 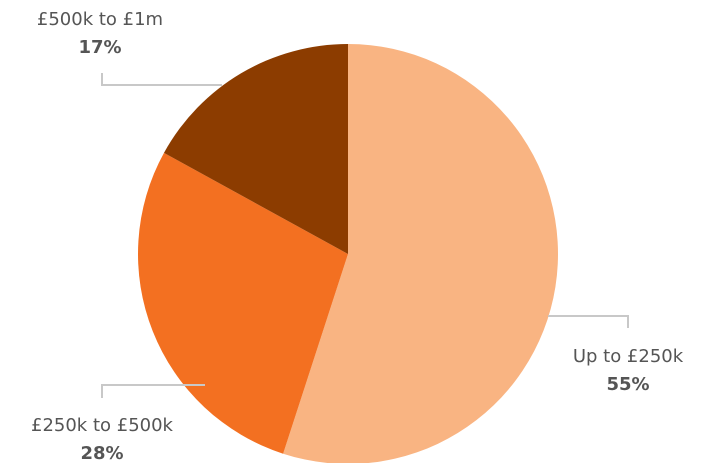 What do you see at coordinates (99, 47) in the screenshot?
I see `slice-value-label: 17%` at bounding box center [99, 47].